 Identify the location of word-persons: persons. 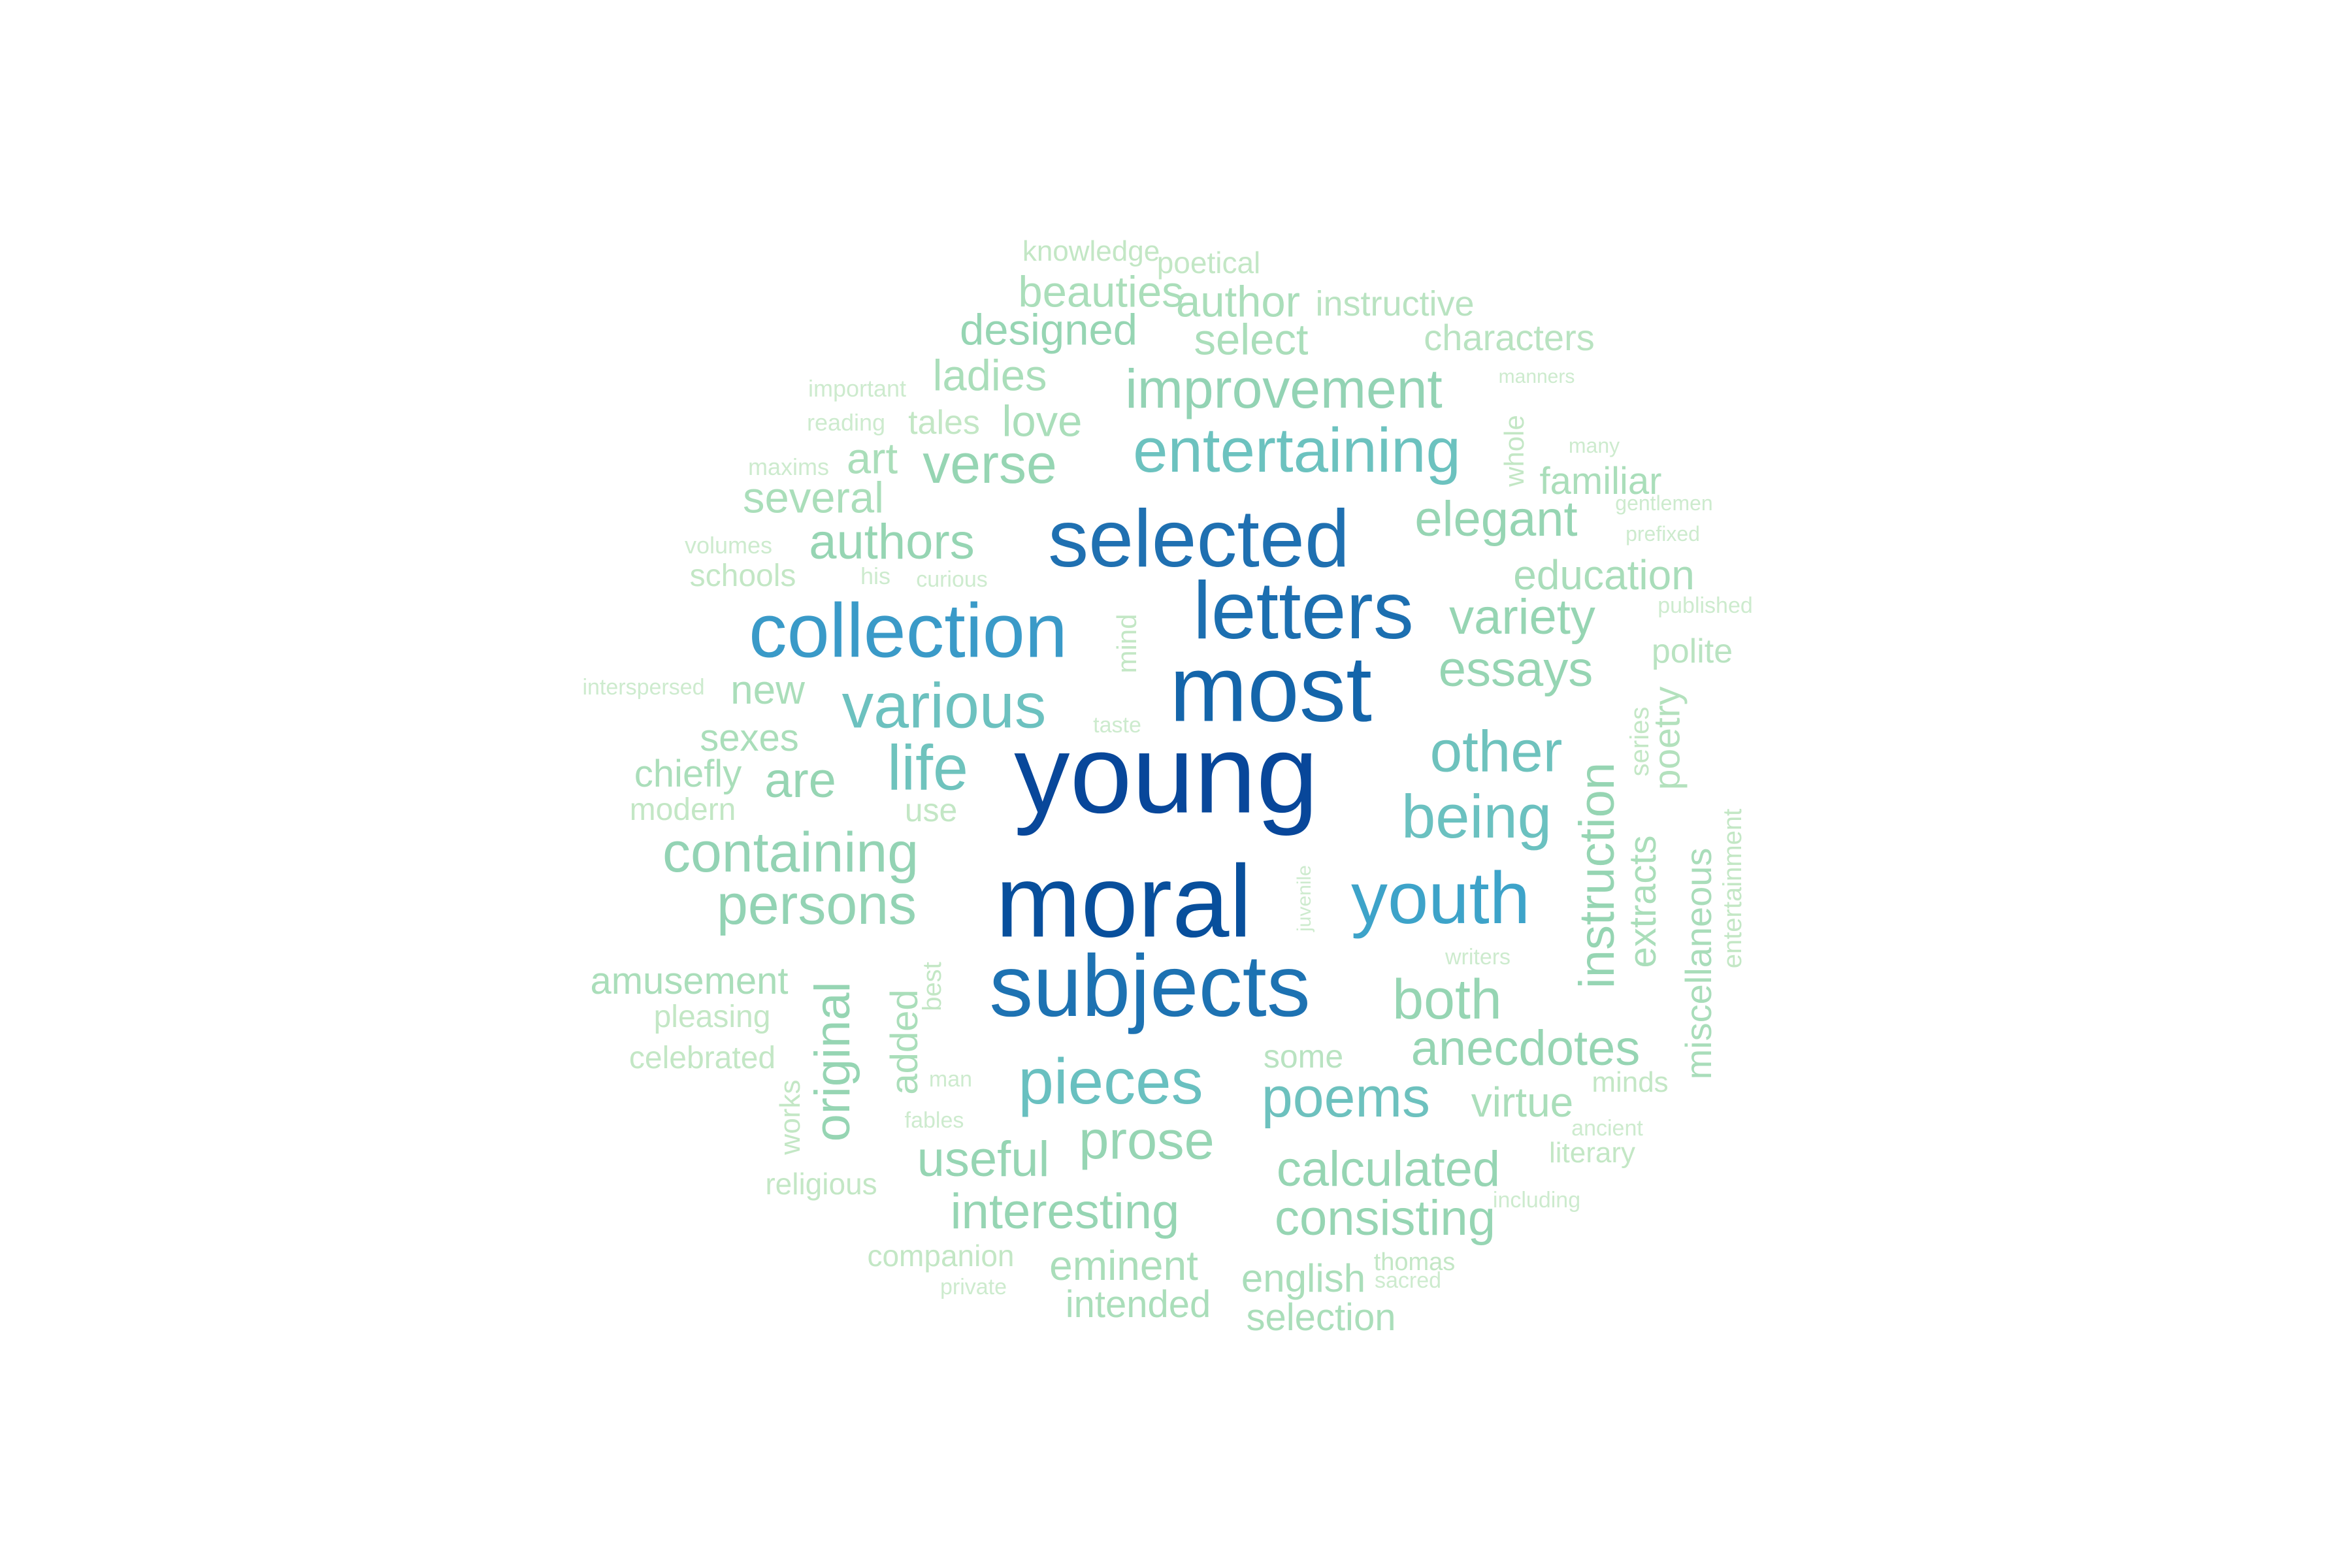
(817, 905).